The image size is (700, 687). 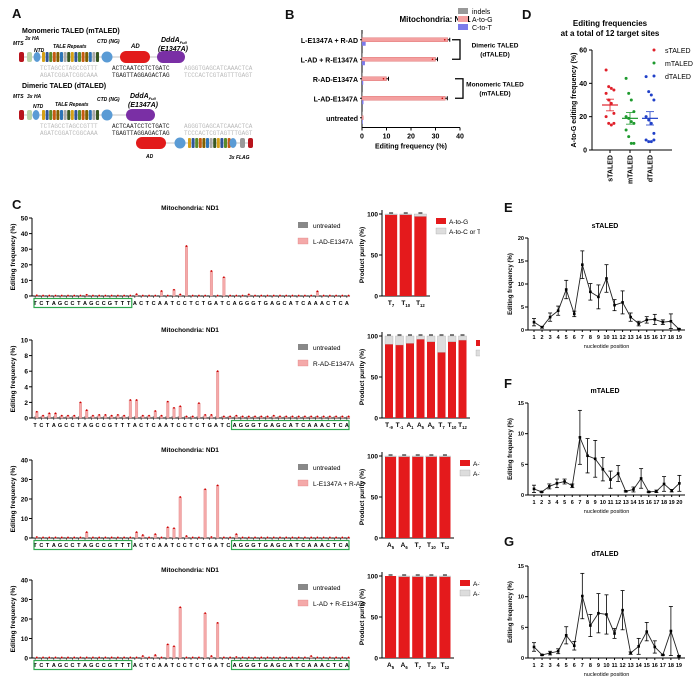 I want to click on y-tick-label: 40, so click(x=25, y=461).